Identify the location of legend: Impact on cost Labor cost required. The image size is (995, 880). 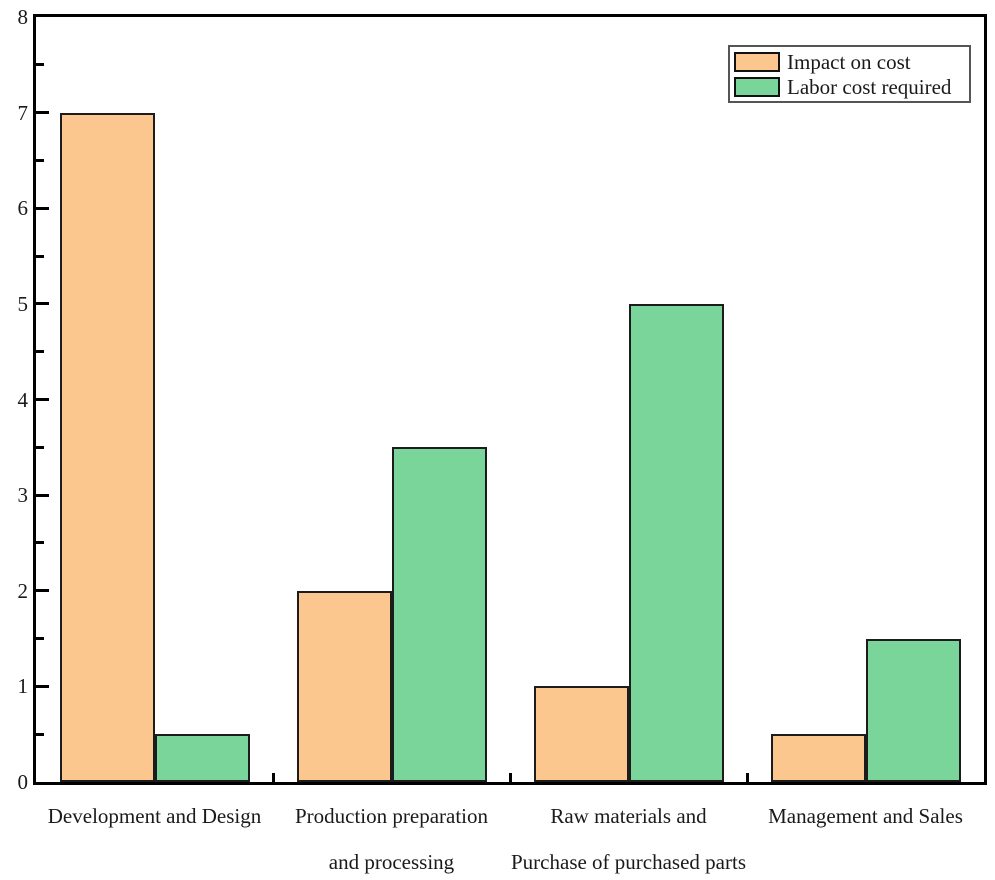
(849, 74).